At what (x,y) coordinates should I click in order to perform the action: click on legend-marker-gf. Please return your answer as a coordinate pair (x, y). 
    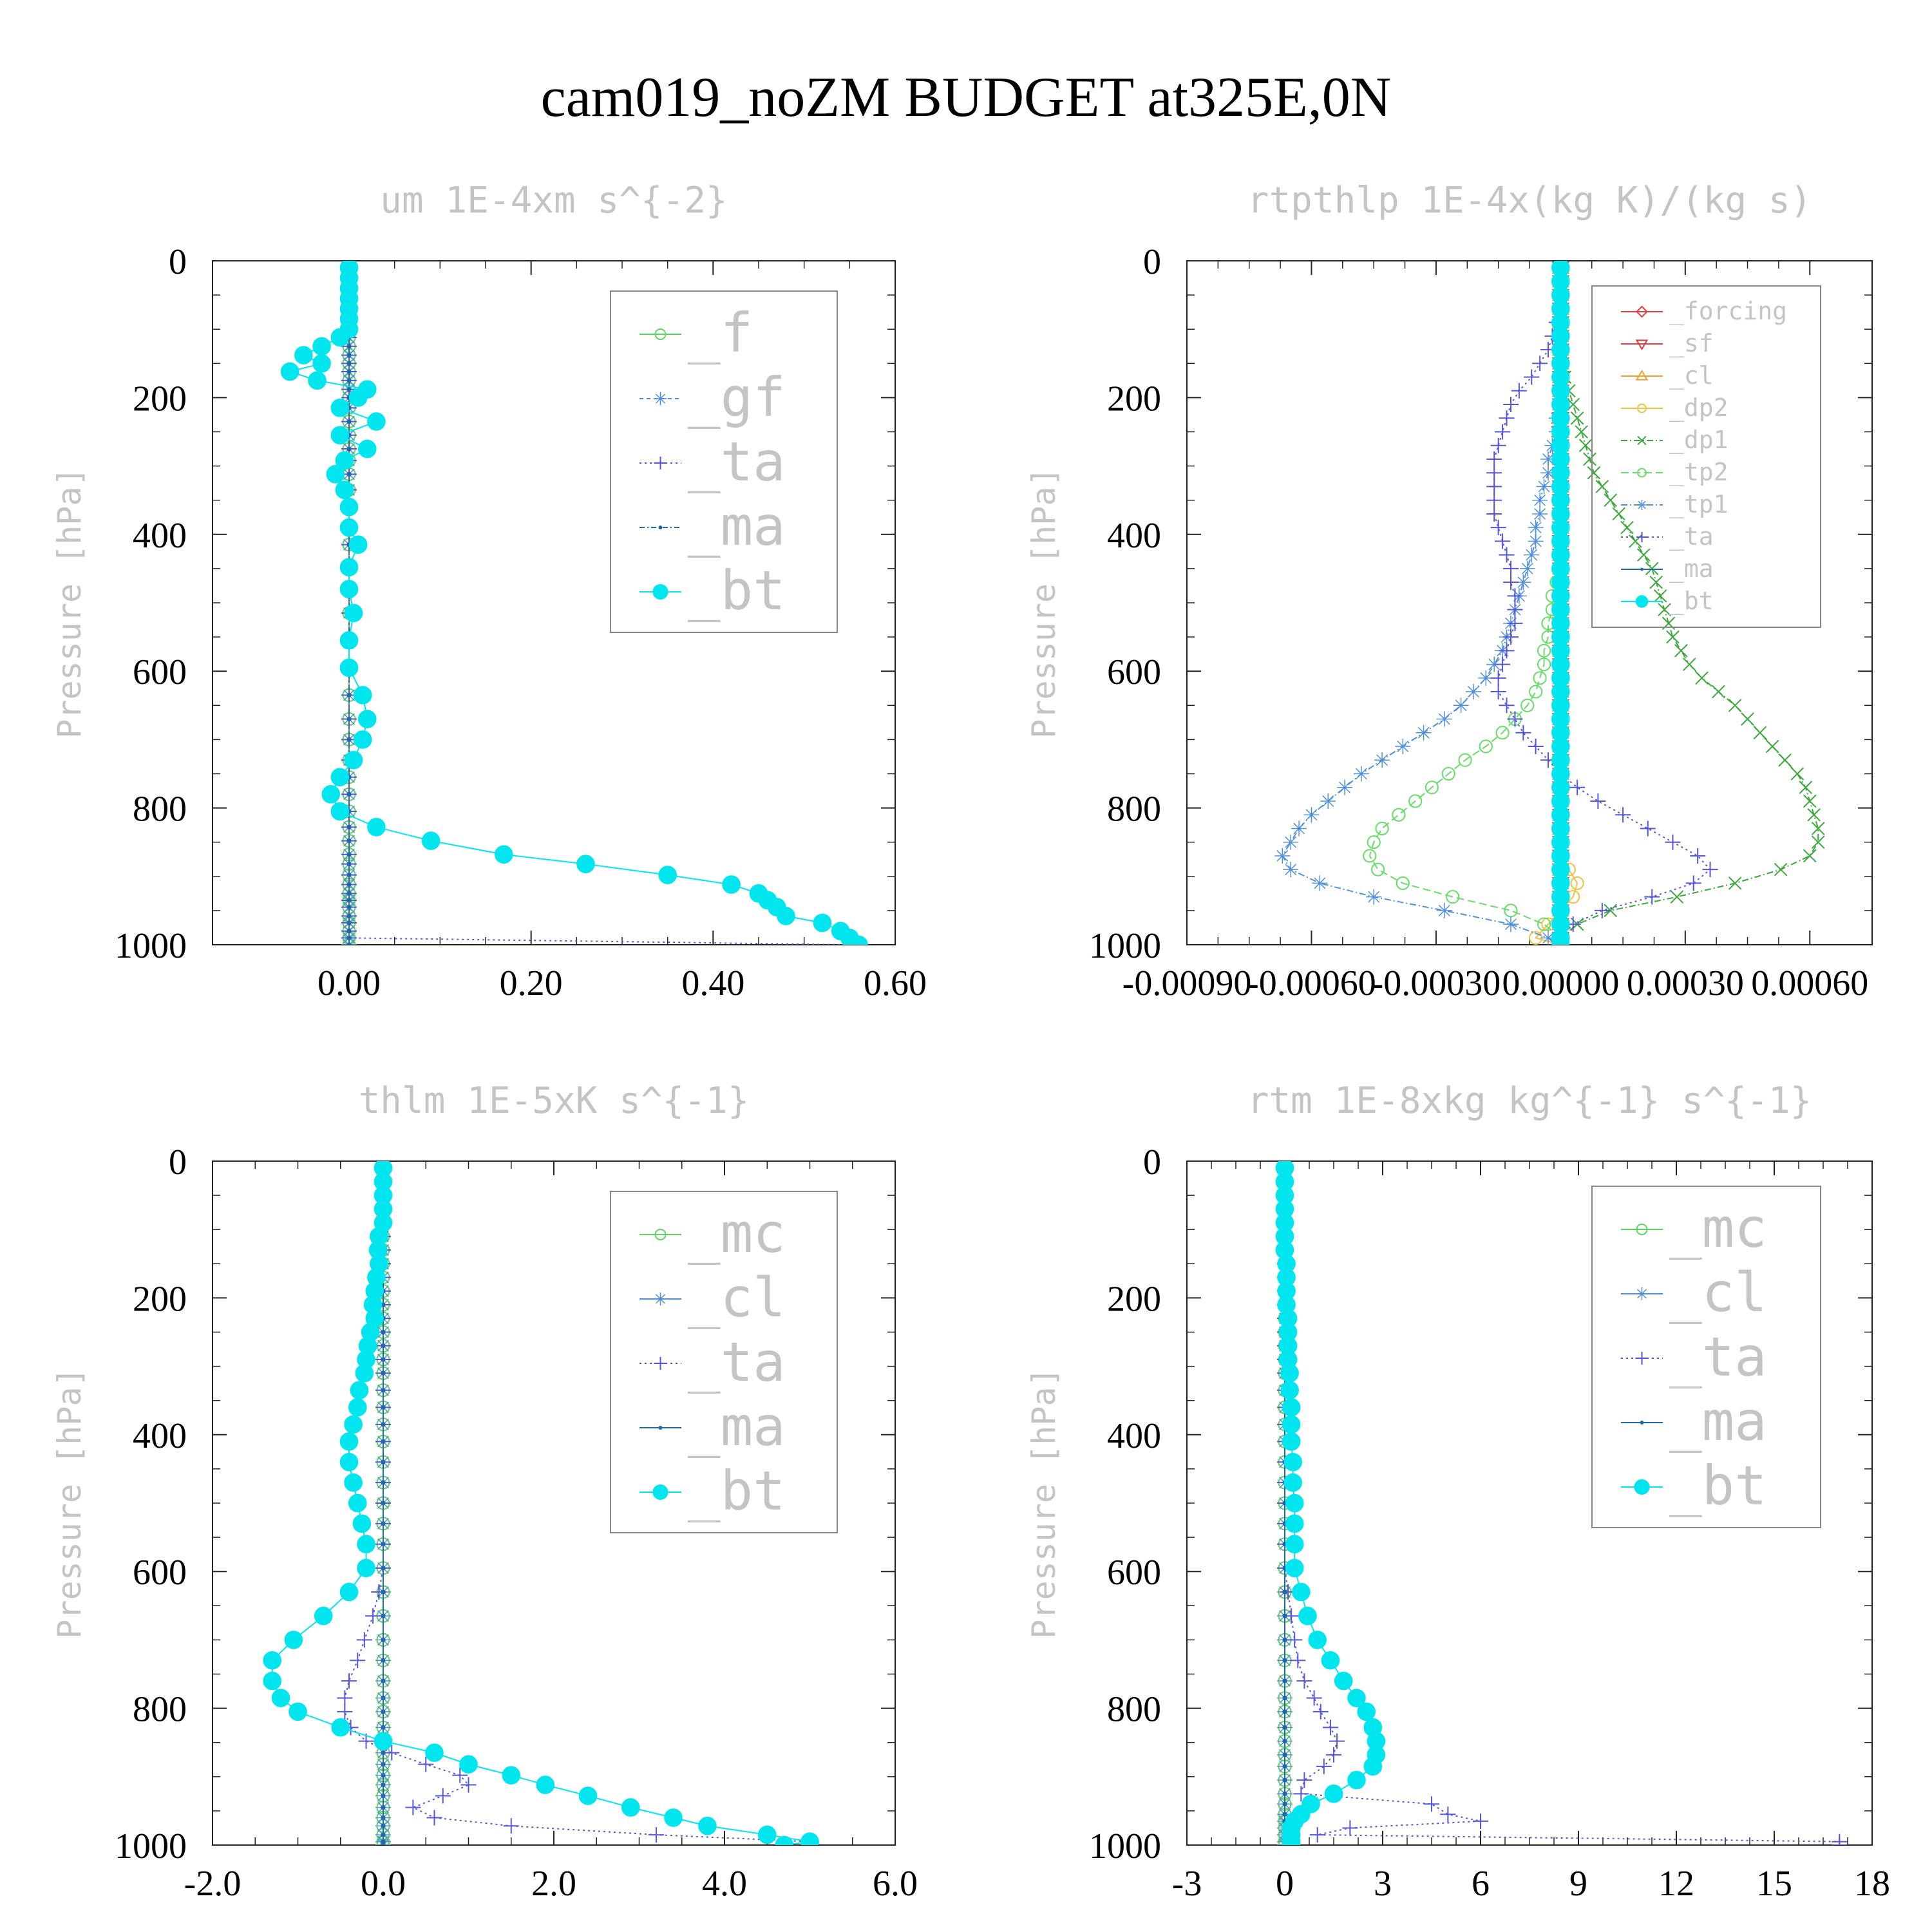
    Looking at the image, I should click on (660, 399).